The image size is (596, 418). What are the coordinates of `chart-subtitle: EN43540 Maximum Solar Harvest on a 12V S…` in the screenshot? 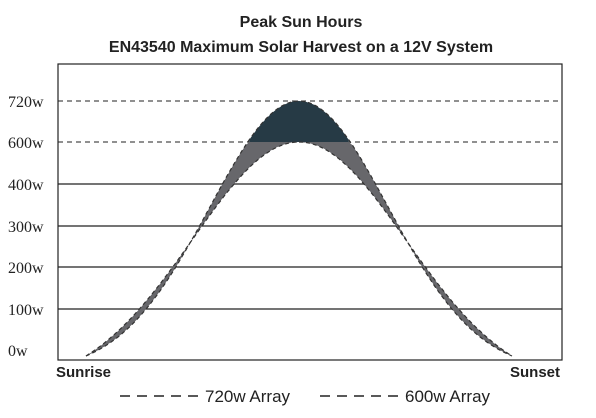 It's located at (301, 47).